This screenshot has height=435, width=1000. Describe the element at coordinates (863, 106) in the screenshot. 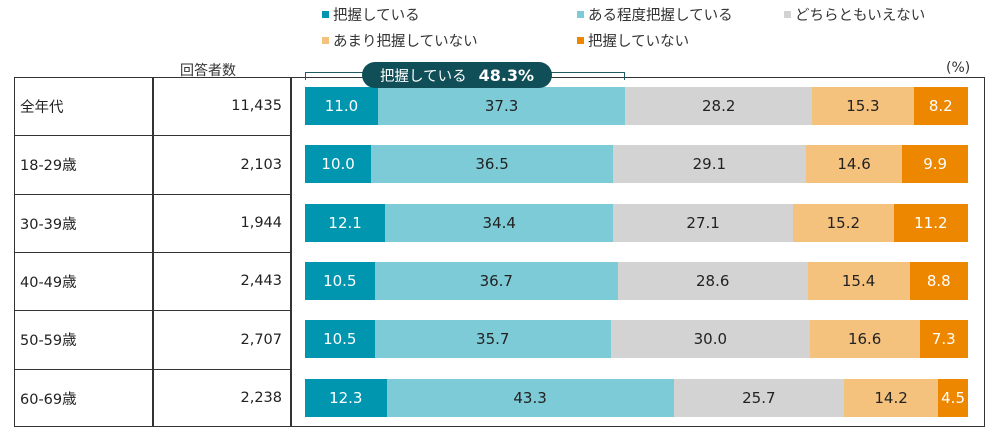

I see `bar-segment: 15.3` at that location.